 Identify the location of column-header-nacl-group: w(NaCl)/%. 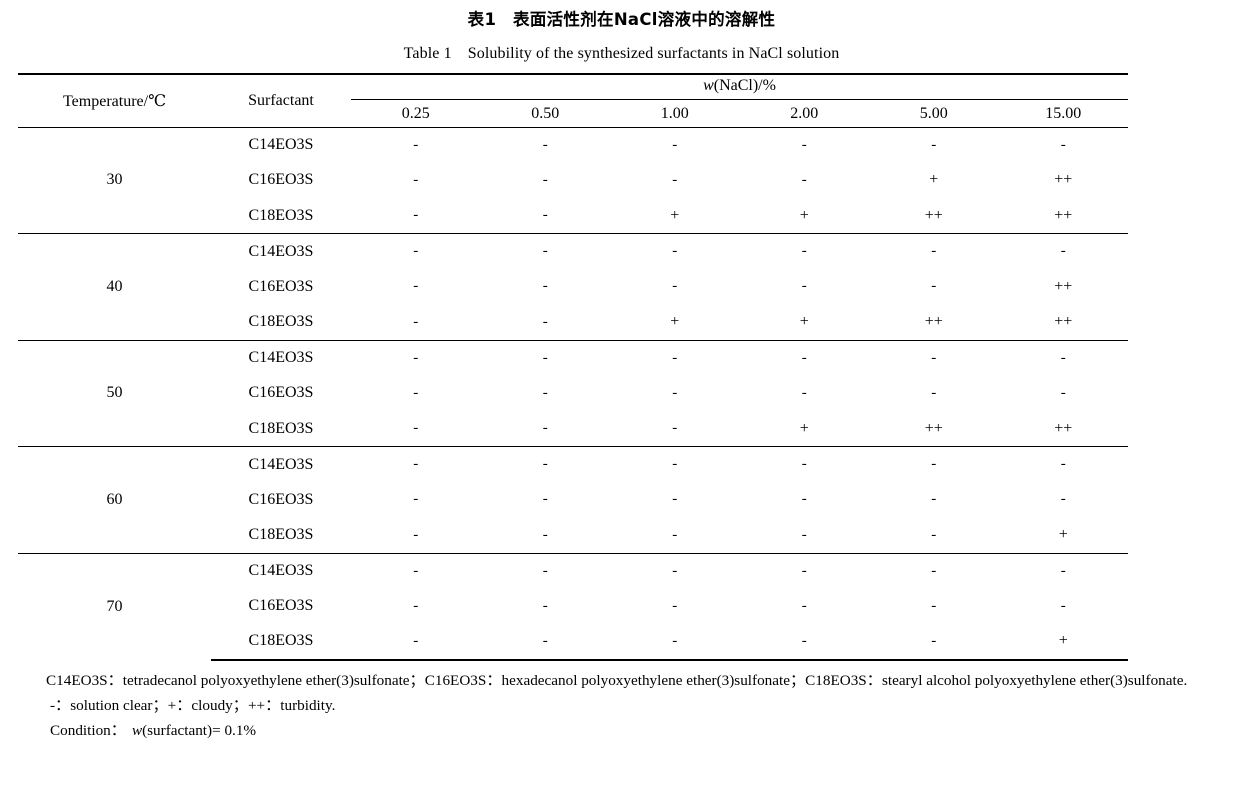
(739, 86).